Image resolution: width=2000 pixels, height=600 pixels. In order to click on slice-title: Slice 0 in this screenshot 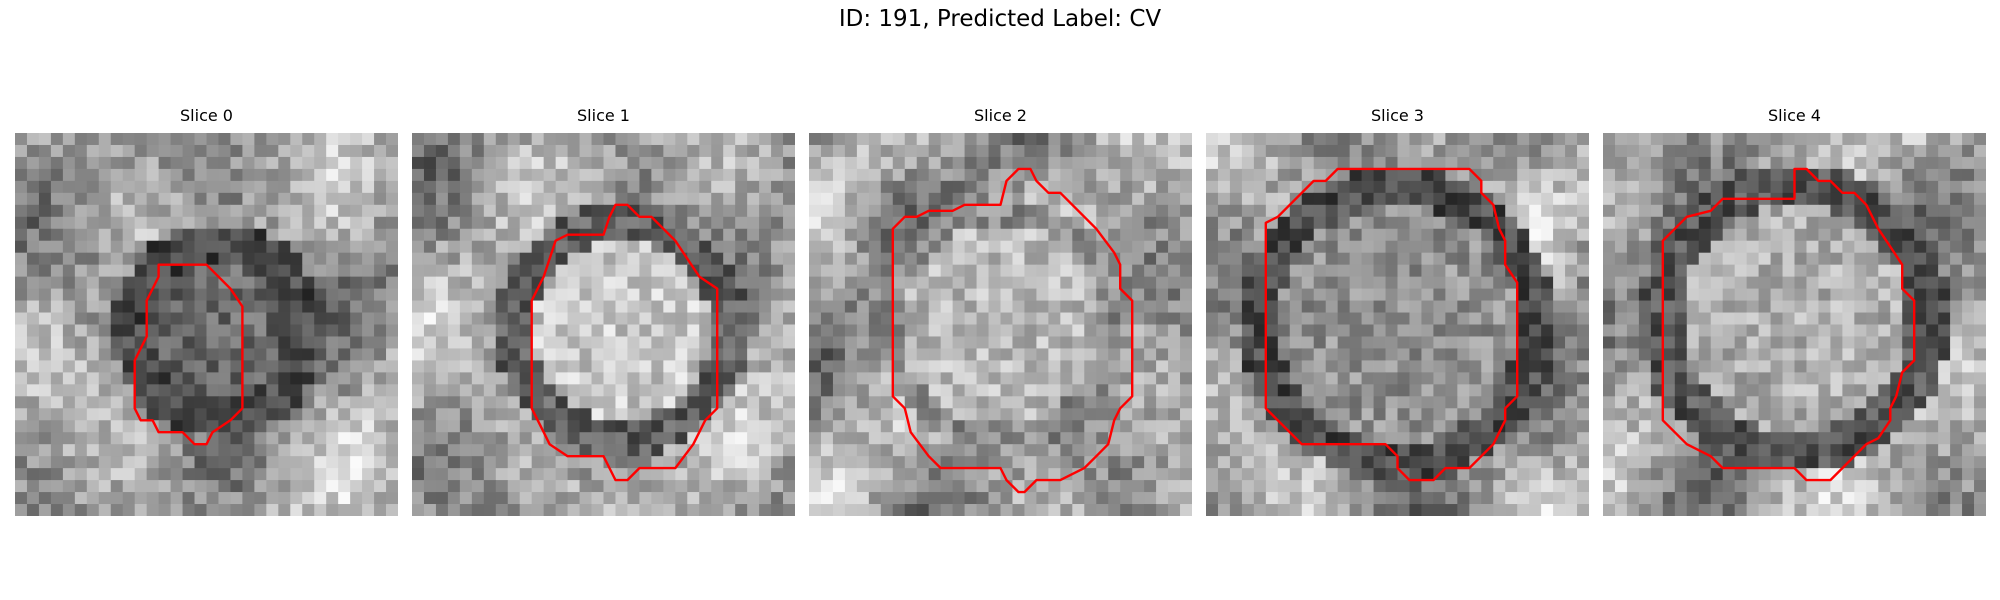, I will do `click(206, 115)`.